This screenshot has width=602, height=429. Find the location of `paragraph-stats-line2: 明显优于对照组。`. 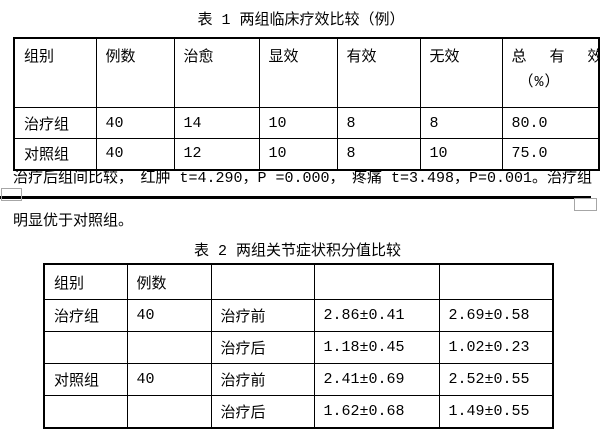

paragraph-stats-line2: 明显优于对照组。 is located at coordinates (73, 221).